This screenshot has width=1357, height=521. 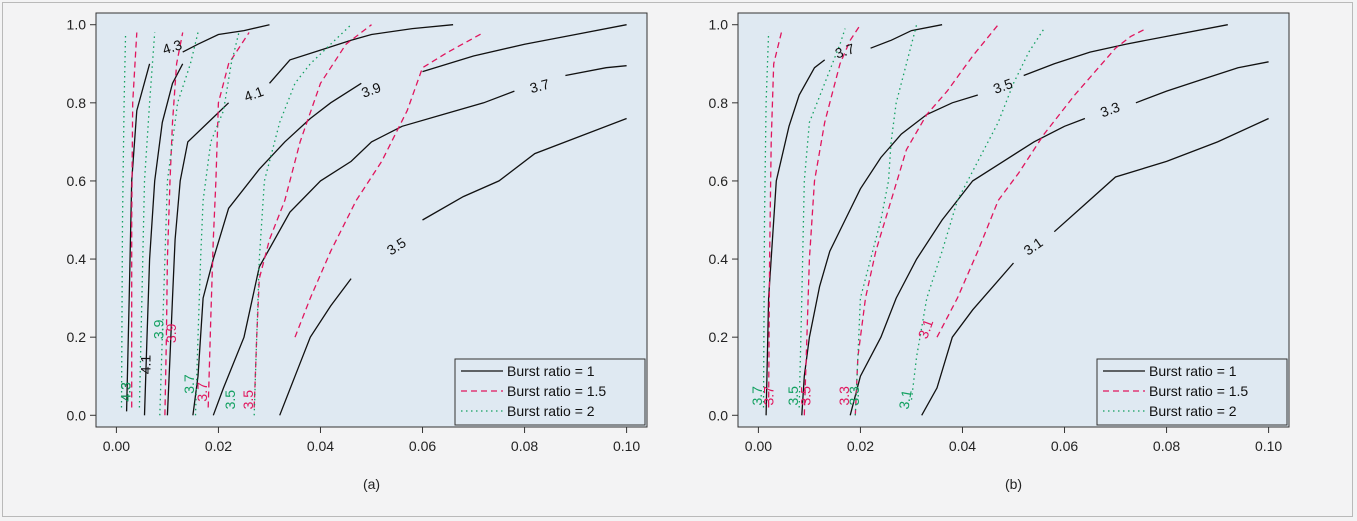 I want to click on panel-b-legend-entry: Burst ratio = 1, so click(x=1193, y=371).